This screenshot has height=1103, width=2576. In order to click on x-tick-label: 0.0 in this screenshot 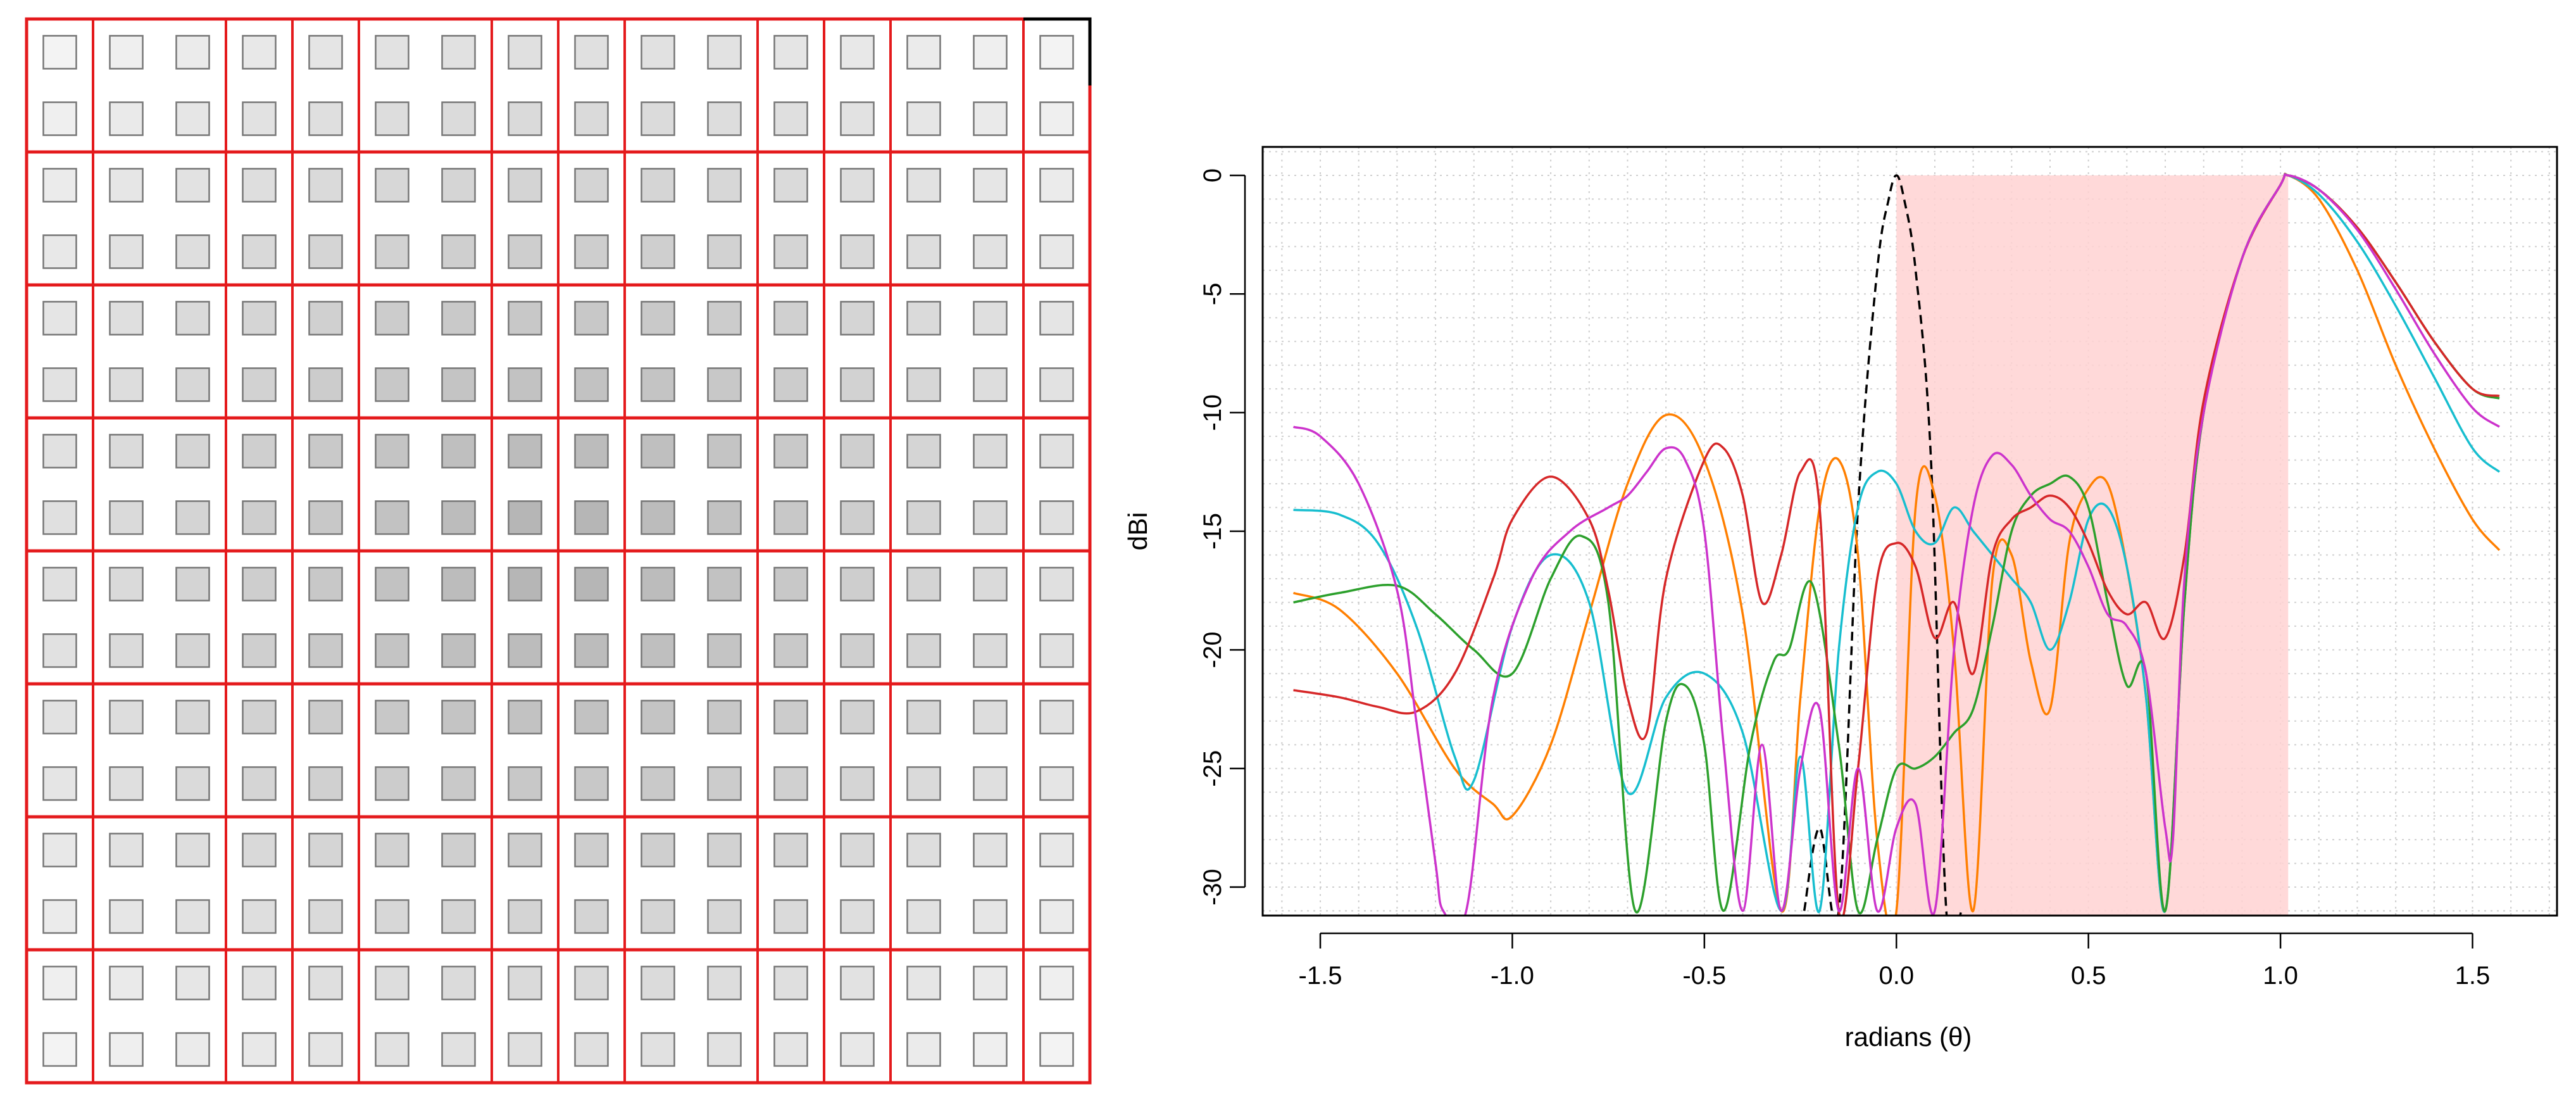, I will do `click(1896, 976)`.